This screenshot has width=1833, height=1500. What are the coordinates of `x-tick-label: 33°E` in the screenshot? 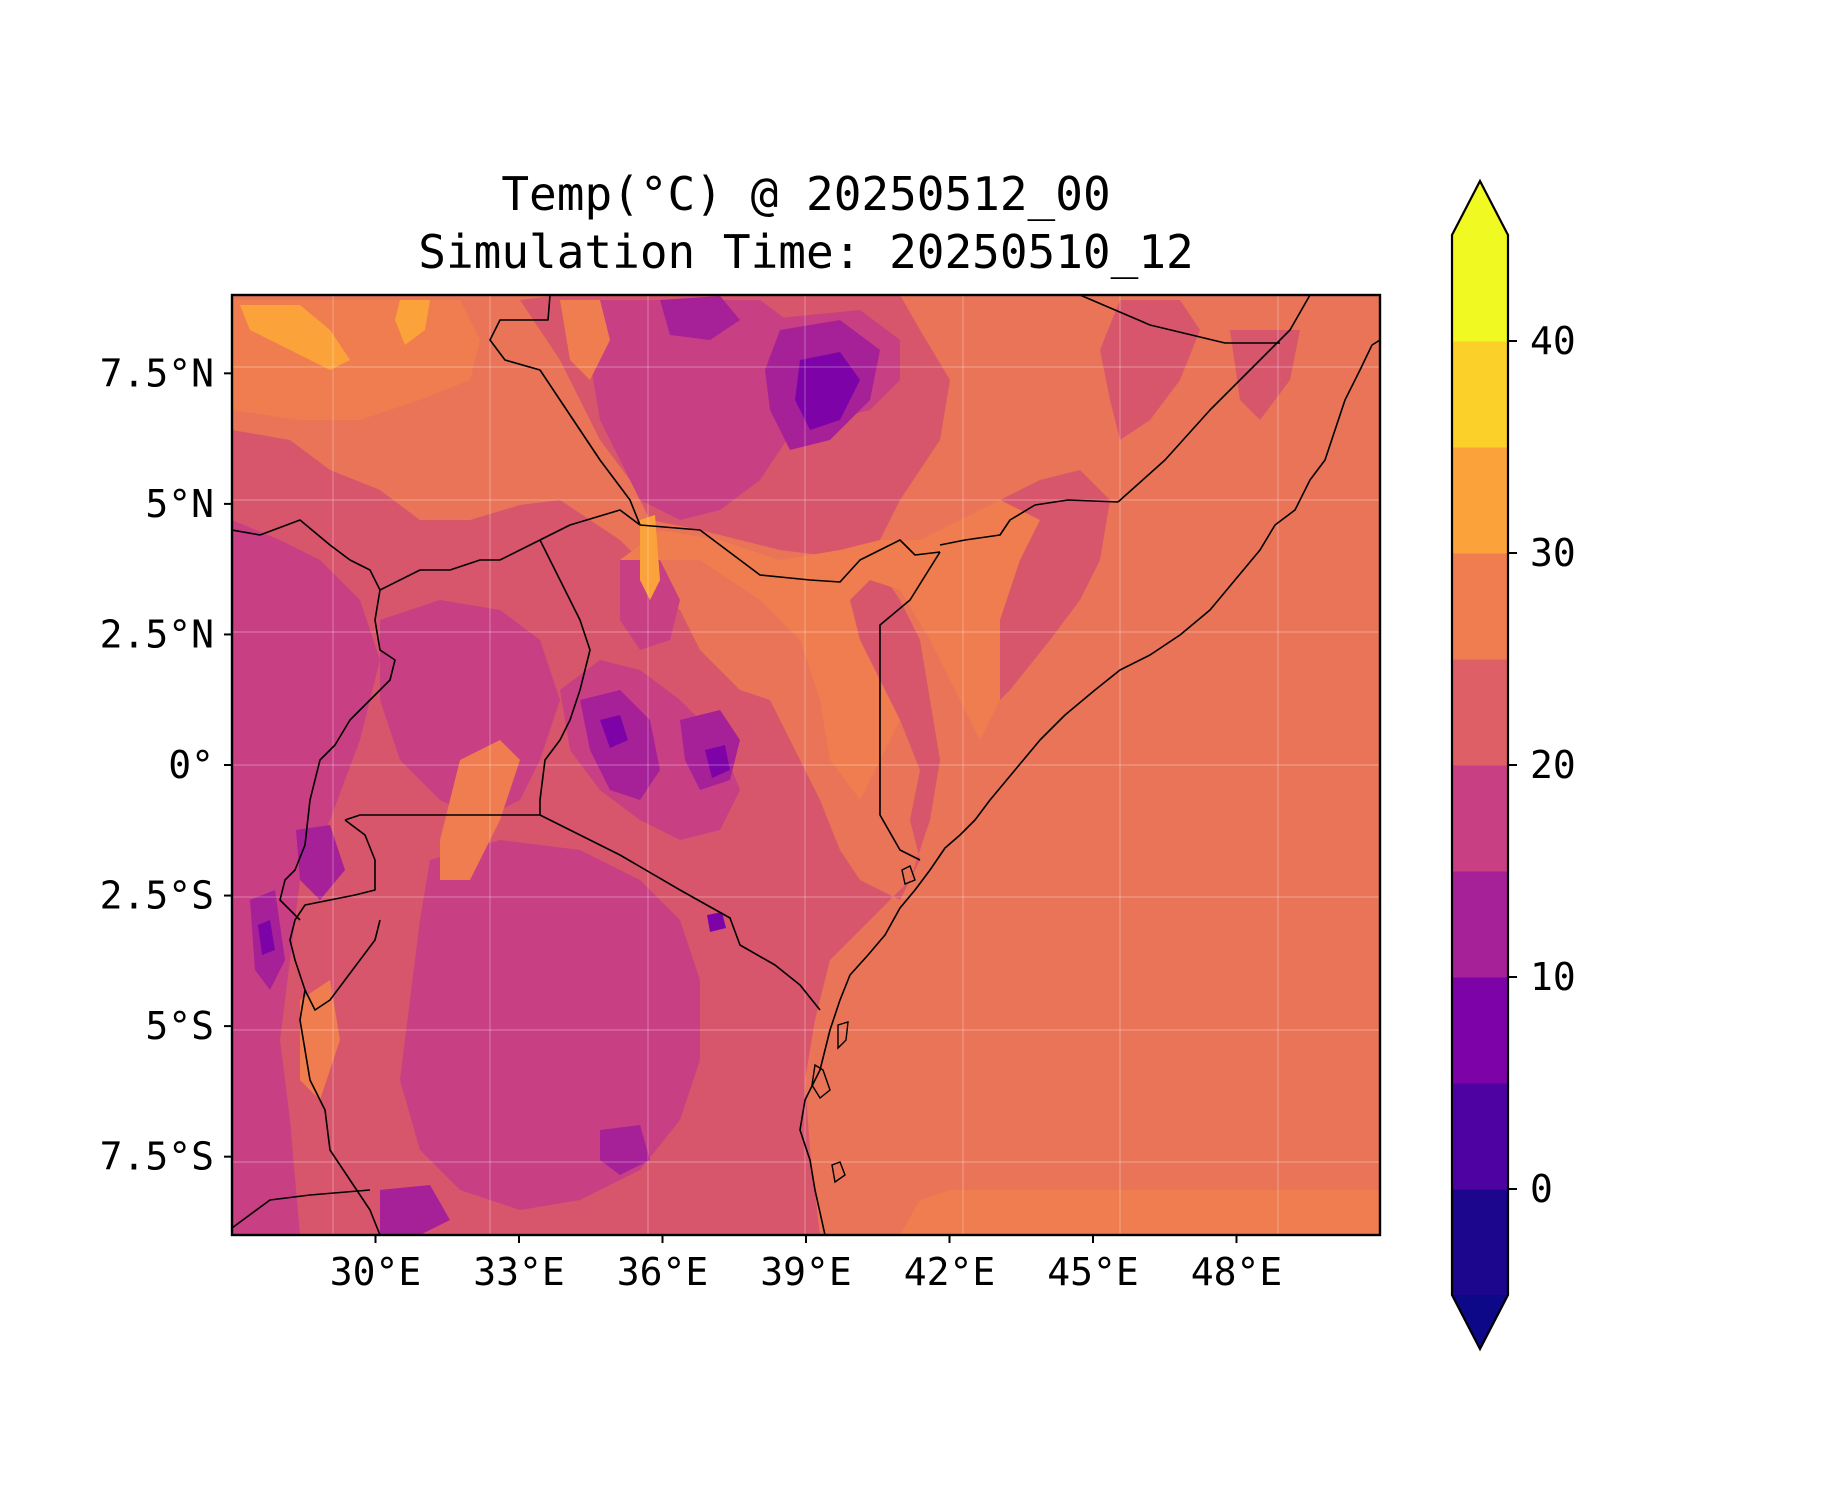 It's located at (519, 1272).